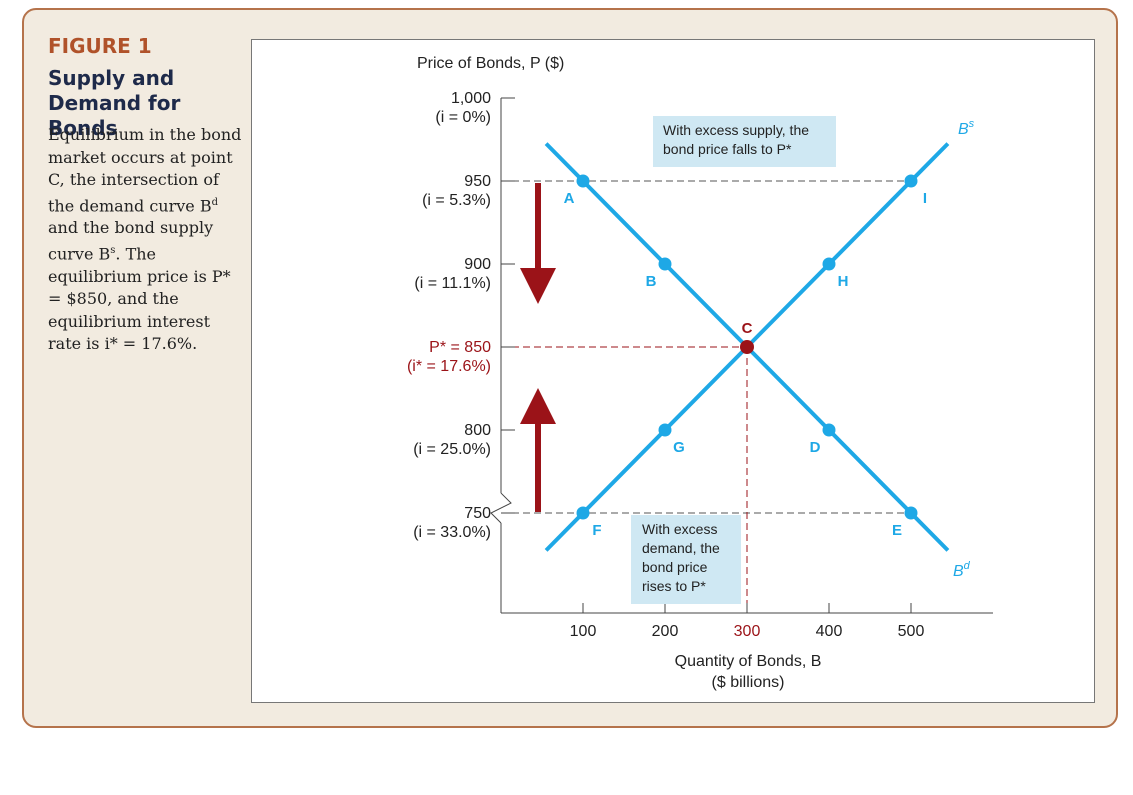  I want to click on y-tick-label-price: 900, so click(477, 264).